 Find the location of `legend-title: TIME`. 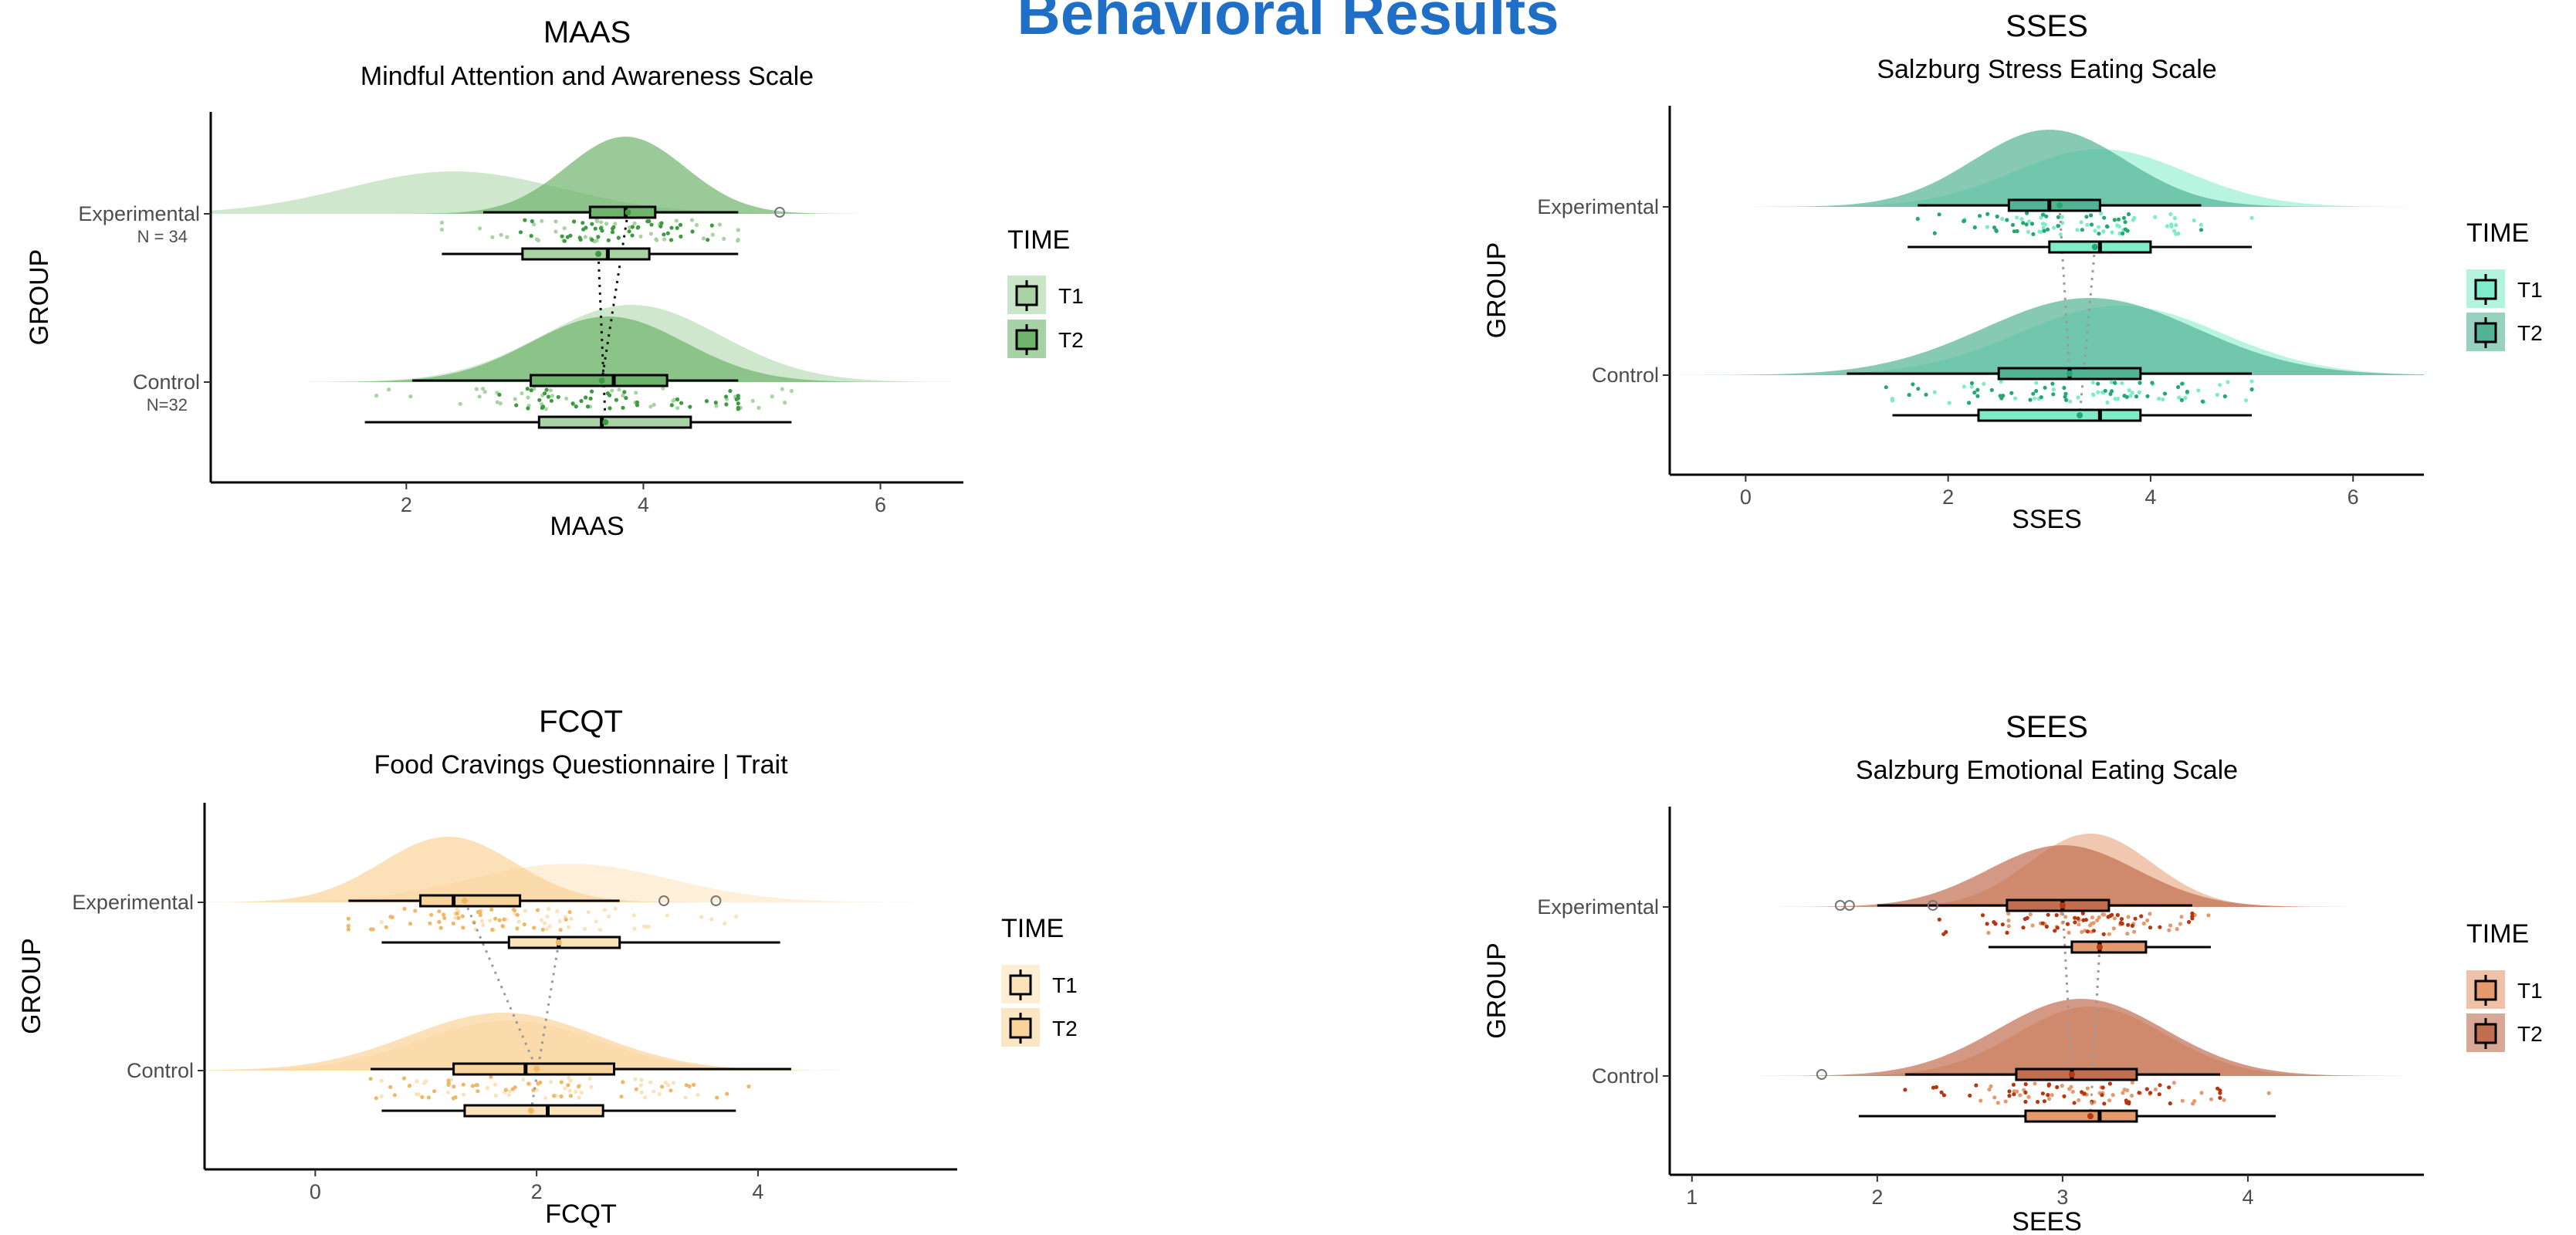

legend-title: TIME is located at coordinates (1038, 240).